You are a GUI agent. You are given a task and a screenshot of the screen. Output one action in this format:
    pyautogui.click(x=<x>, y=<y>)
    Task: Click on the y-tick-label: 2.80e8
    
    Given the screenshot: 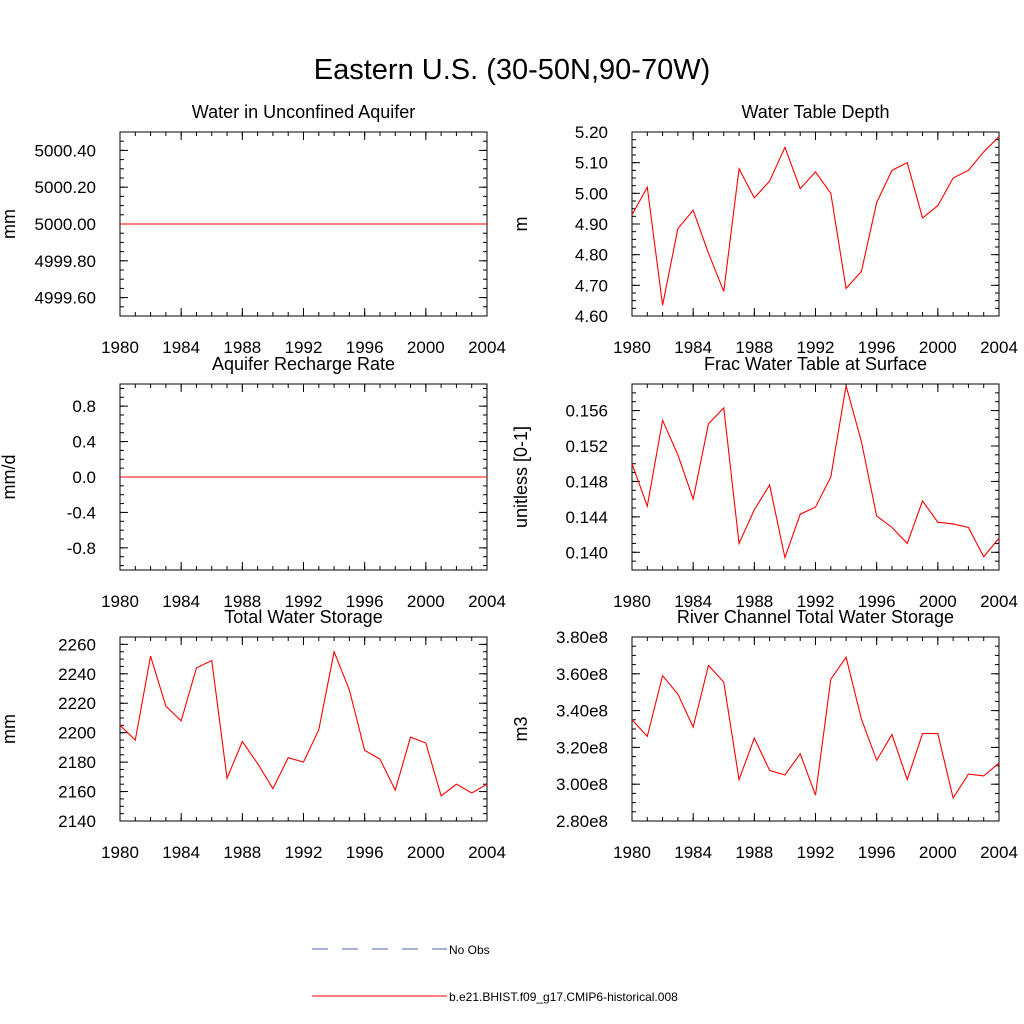 What is the action you would take?
    pyautogui.click(x=582, y=821)
    